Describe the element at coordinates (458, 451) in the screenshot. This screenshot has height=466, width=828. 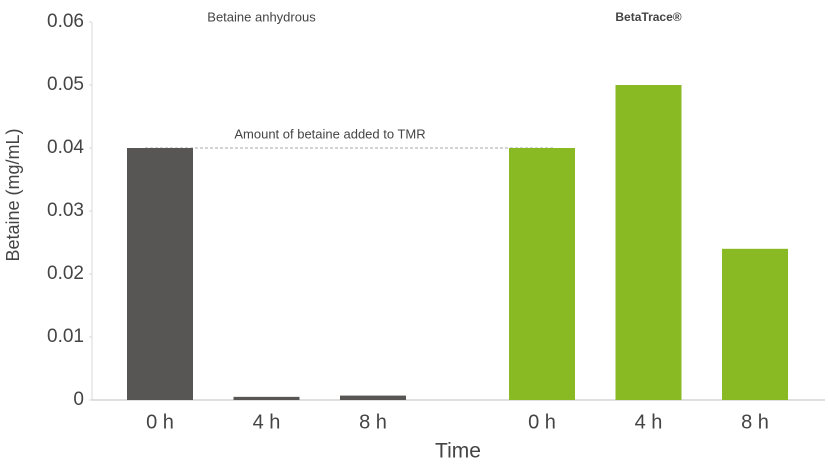
I see `x-axis-title: Time` at that location.